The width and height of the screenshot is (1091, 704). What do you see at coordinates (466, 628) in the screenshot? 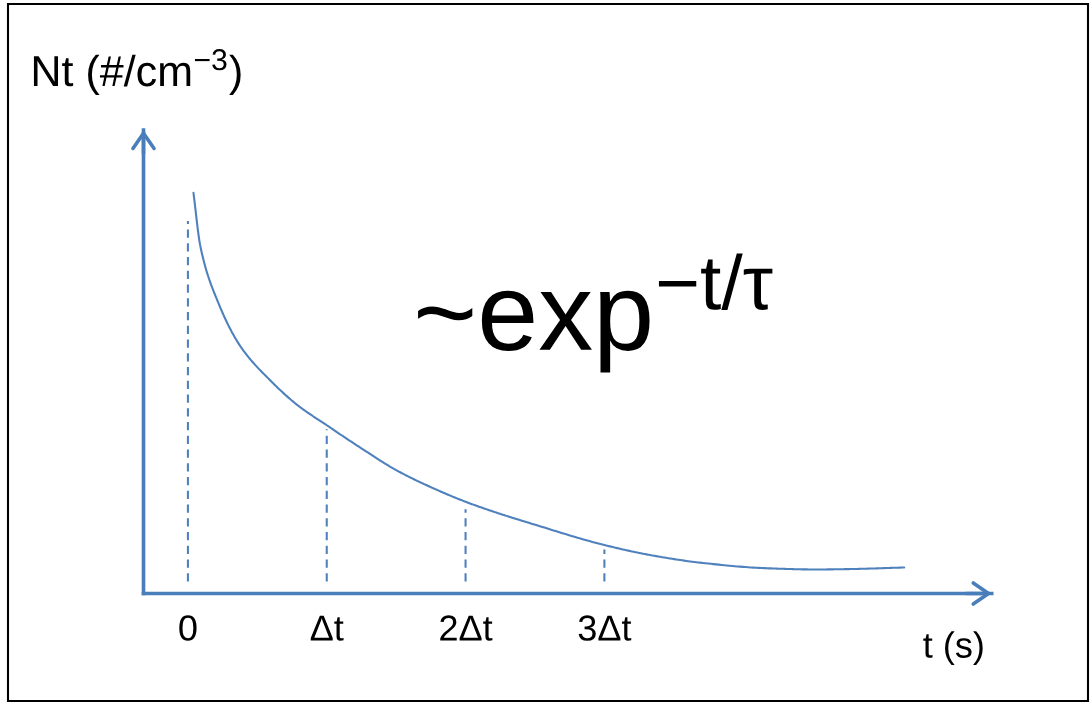
I see `x-tick-label: 2Δt` at bounding box center [466, 628].